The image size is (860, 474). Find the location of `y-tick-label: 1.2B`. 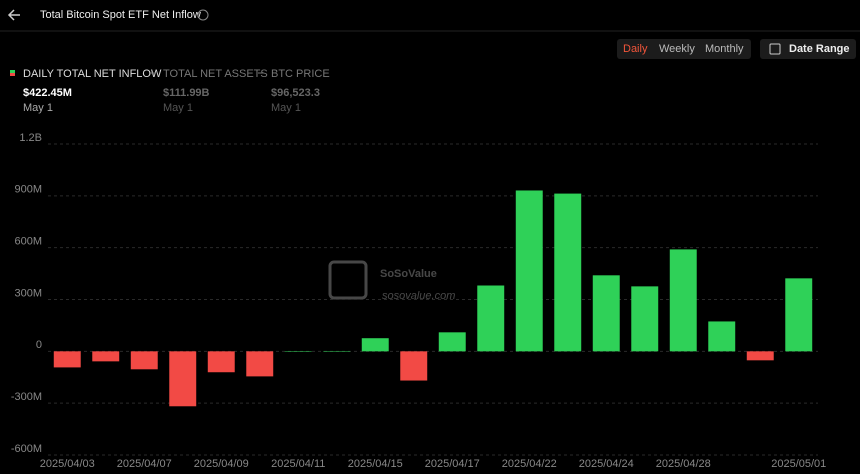

y-tick-label: 1.2B is located at coordinates (30, 138).